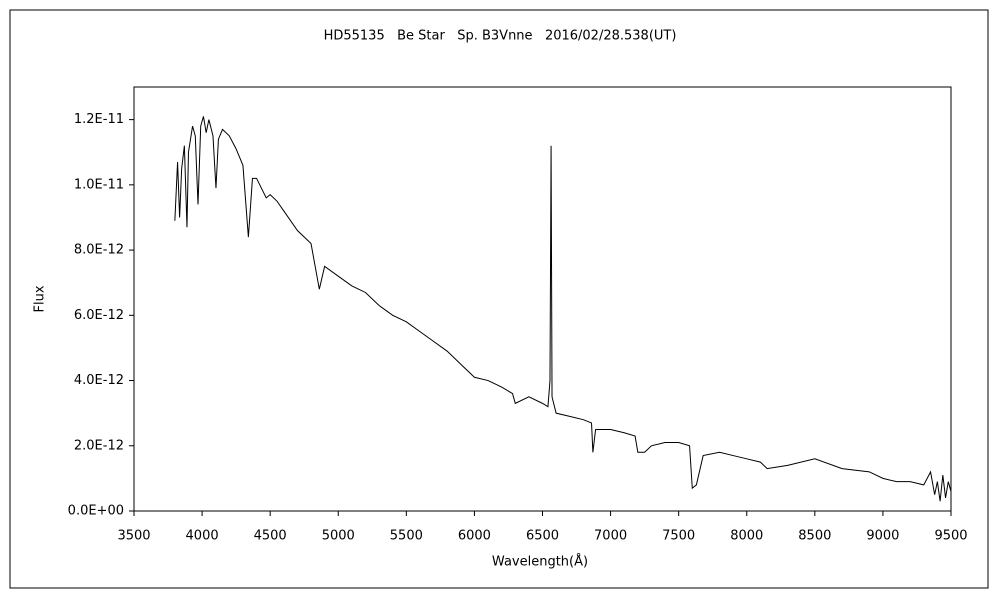 Image resolution: width=1000 pixels, height=600 pixels. What do you see at coordinates (474, 536) in the screenshot?
I see `x-tick-label: 6000` at bounding box center [474, 536].